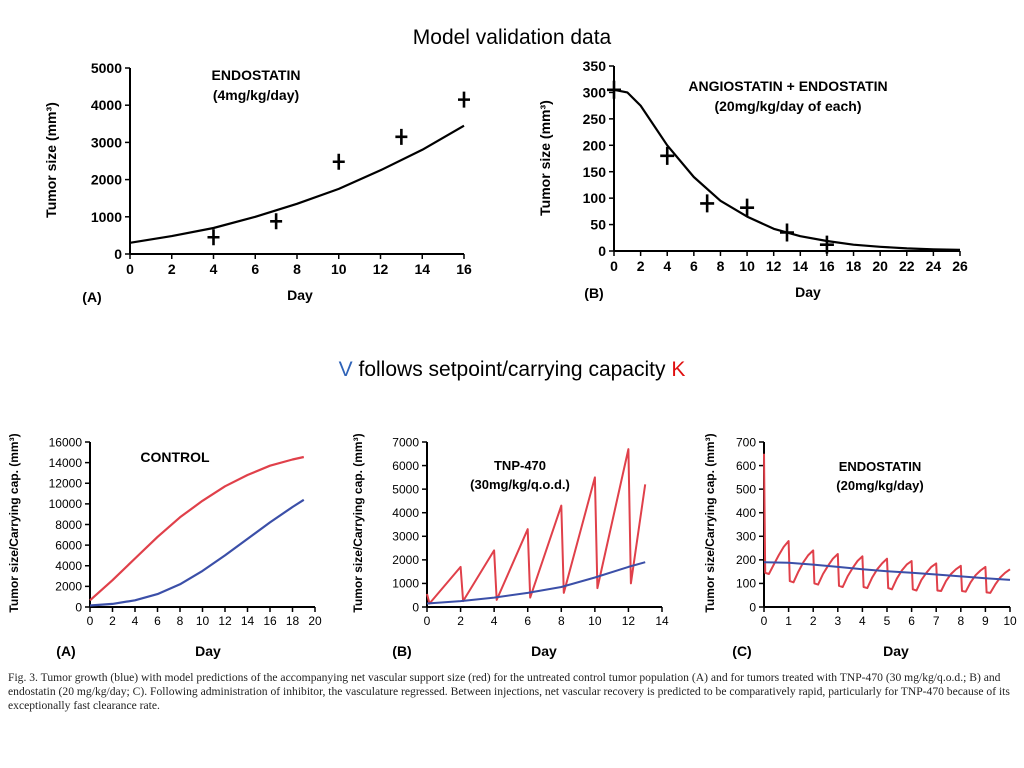 This screenshot has width=1024, height=768. What do you see at coordinates (595, 119) in the screenshot?
I see `y-tick-label: 250` at bounding box center [595, 119].